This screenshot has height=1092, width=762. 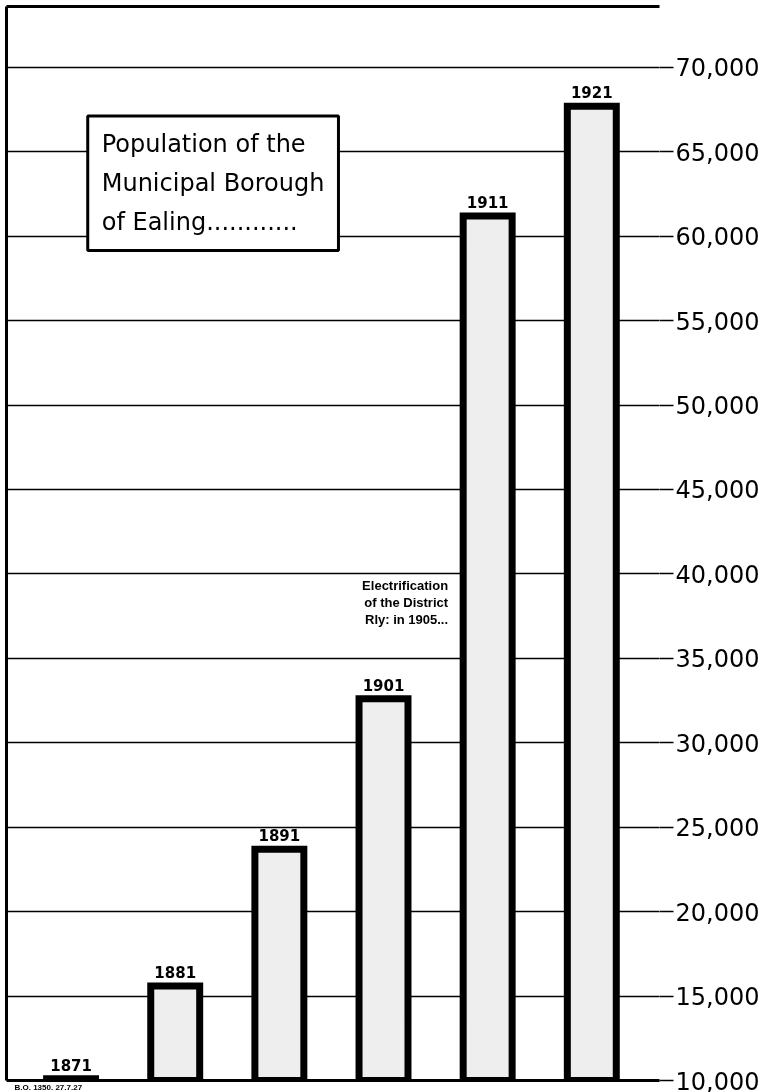 I want to click on y-tick-label: 40,000, so click(x=717, y=574).